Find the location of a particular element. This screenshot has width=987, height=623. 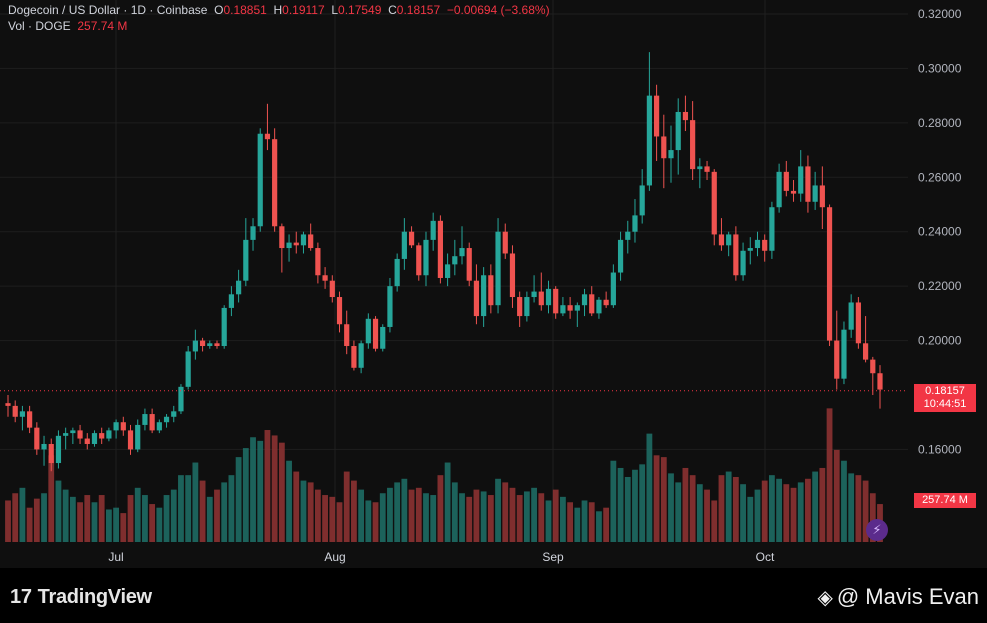

volume-legend: Vol · DOGE 257.74 M is located at coordinates (67, 26).